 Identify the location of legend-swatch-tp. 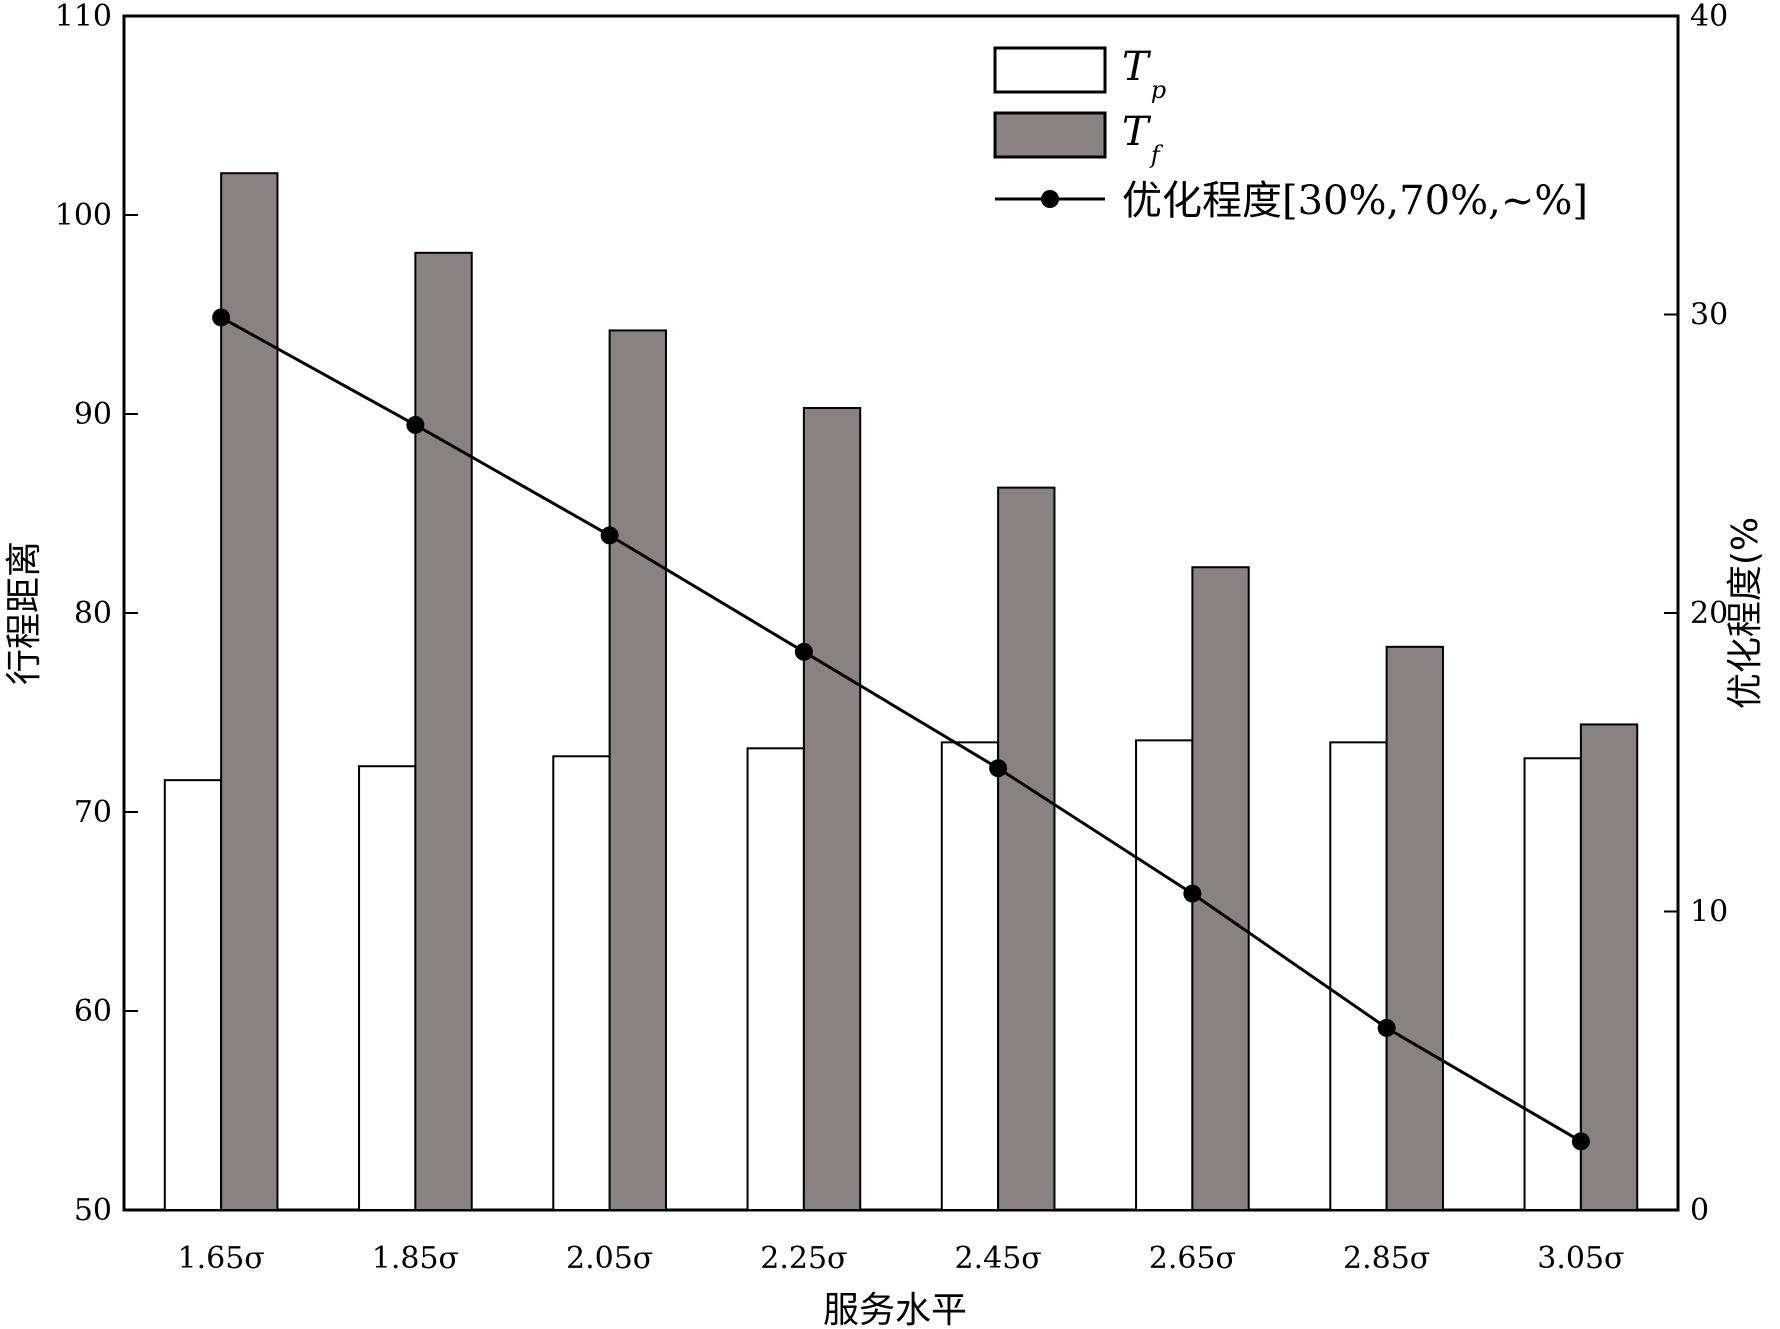
(1050, 70).